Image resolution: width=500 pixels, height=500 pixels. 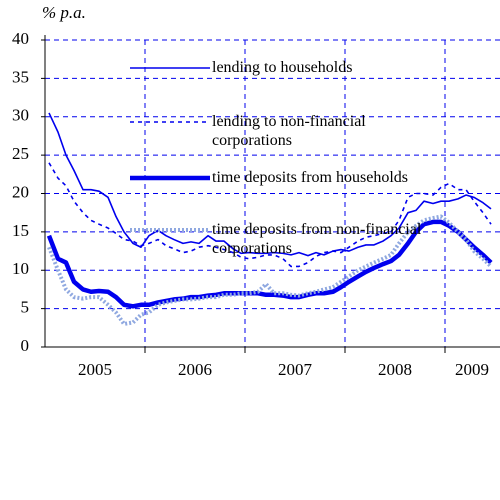 What do you see at coordinates (20, 115) in the screenshot?
I see `y-tick-label: 30` at bounding box center [20, 115].